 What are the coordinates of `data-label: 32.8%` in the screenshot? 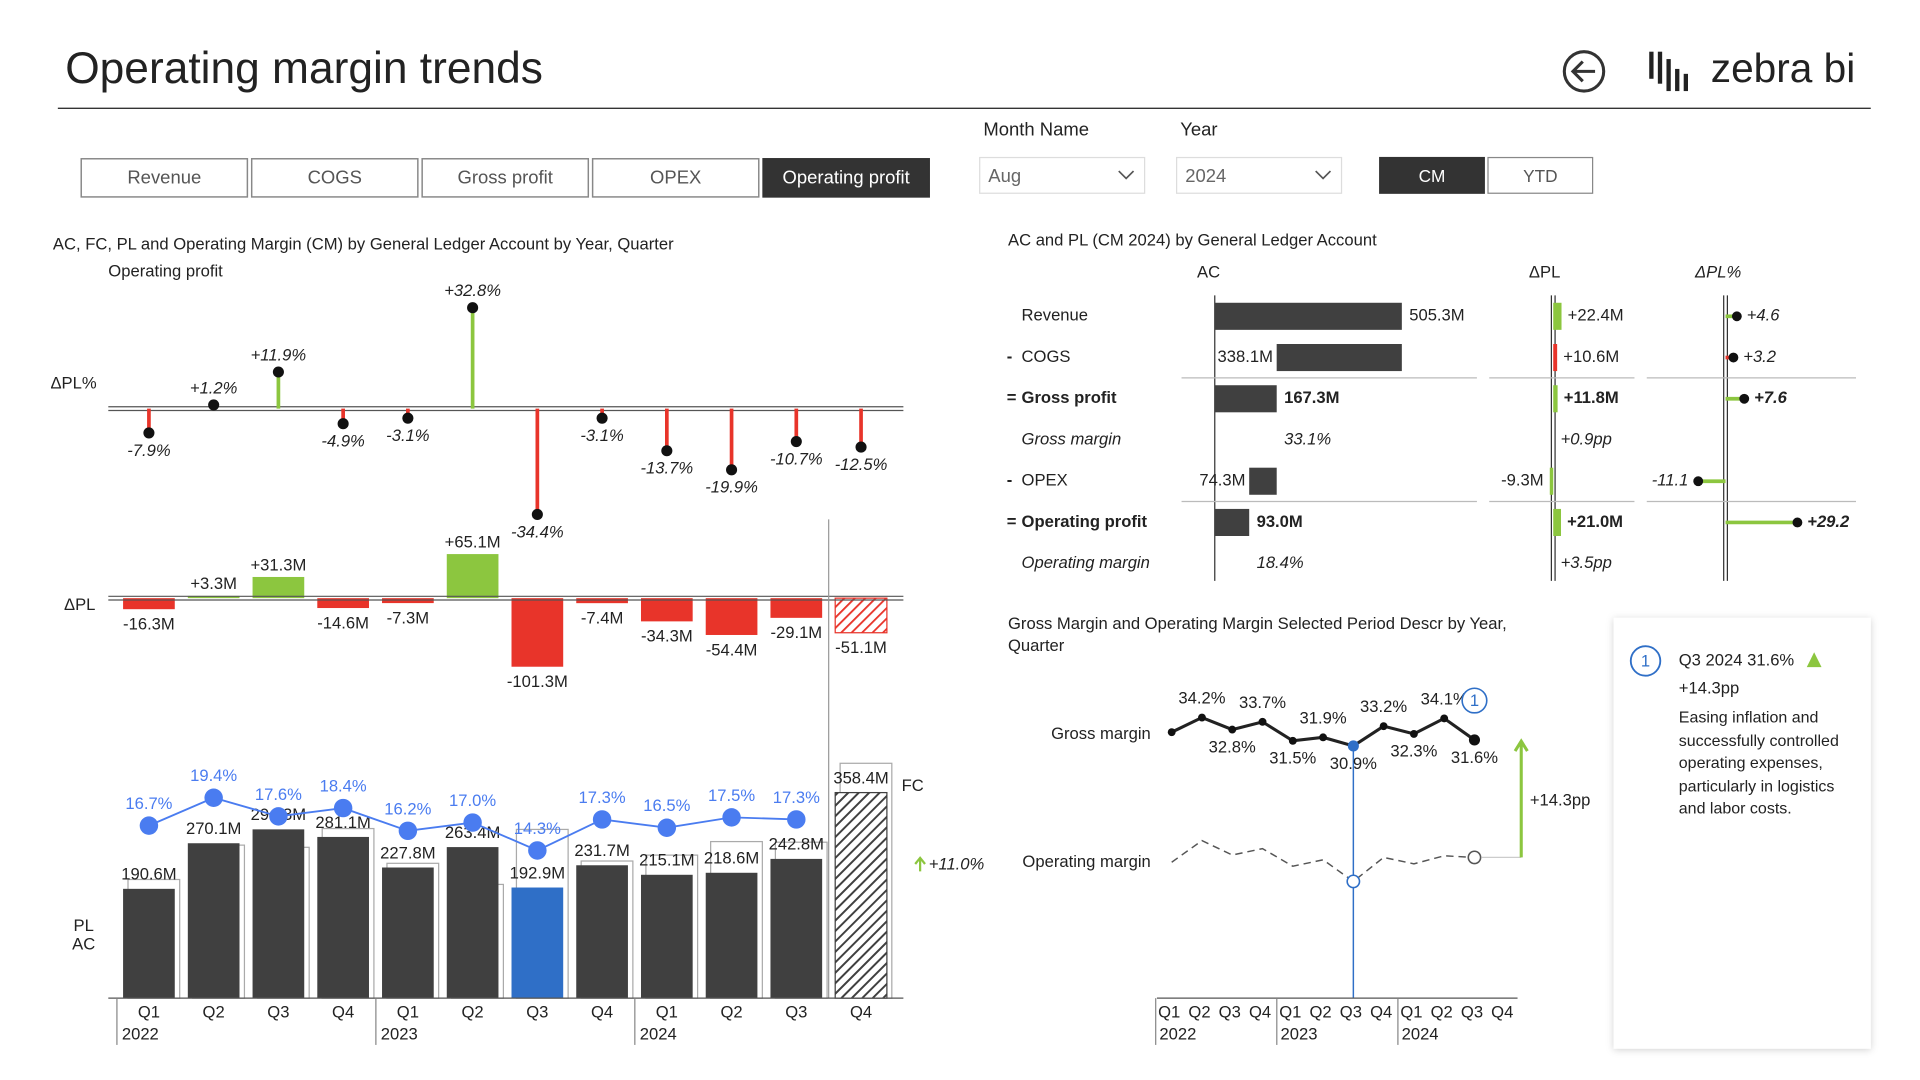 It's located at (1232, 746).